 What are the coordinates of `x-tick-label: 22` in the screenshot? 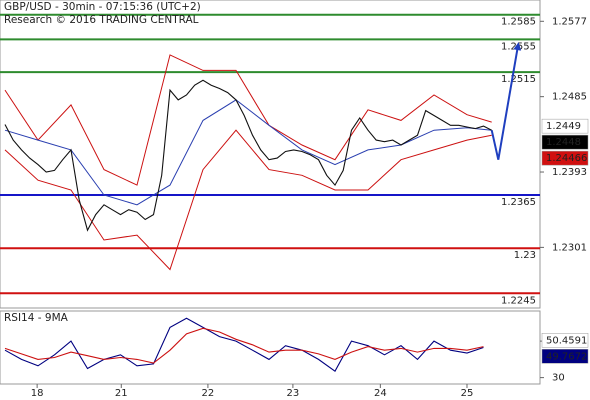 It's located at (208, 393).